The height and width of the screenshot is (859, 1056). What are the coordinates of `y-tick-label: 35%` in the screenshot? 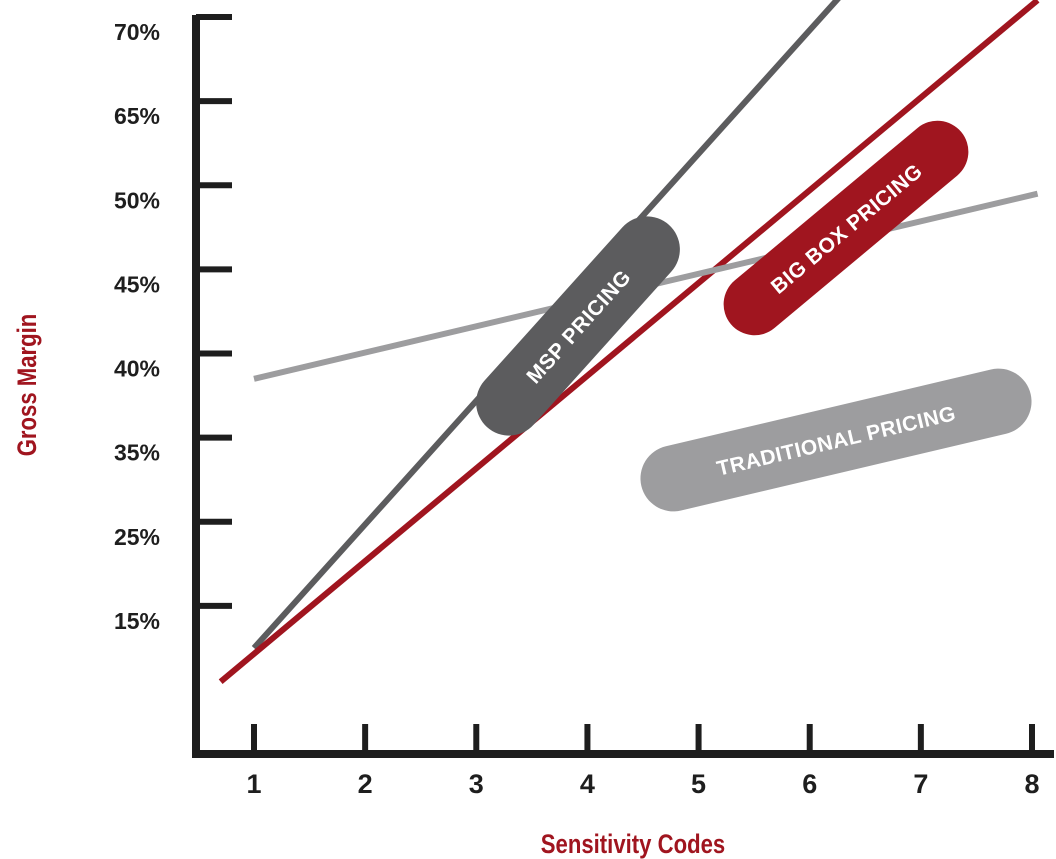 It's located at (137, 453).